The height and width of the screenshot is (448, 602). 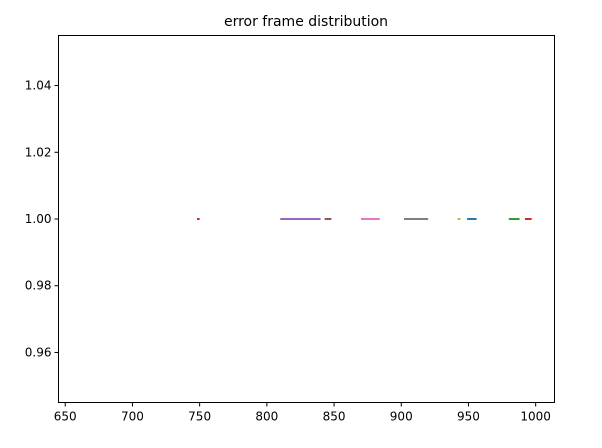 What do you see at coordinates (38, 152) in the screenshot?
I see `y-tick-label: 1.02` at bounding box center [38, 152].